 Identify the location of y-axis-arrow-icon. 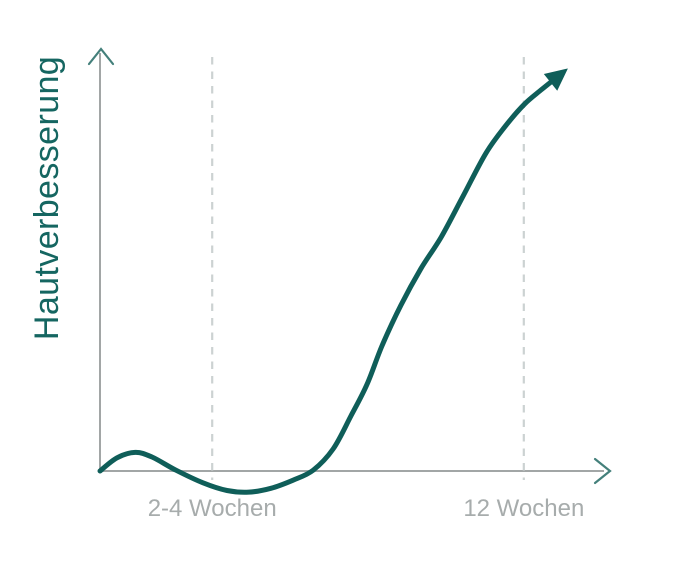
(101, 56).